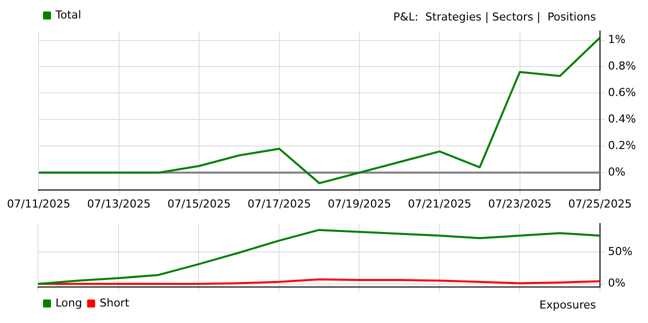  What do you see at coordinates (567, 305) in the screenshot?
I see `text: Exposures` at bounding box center [567, 305].